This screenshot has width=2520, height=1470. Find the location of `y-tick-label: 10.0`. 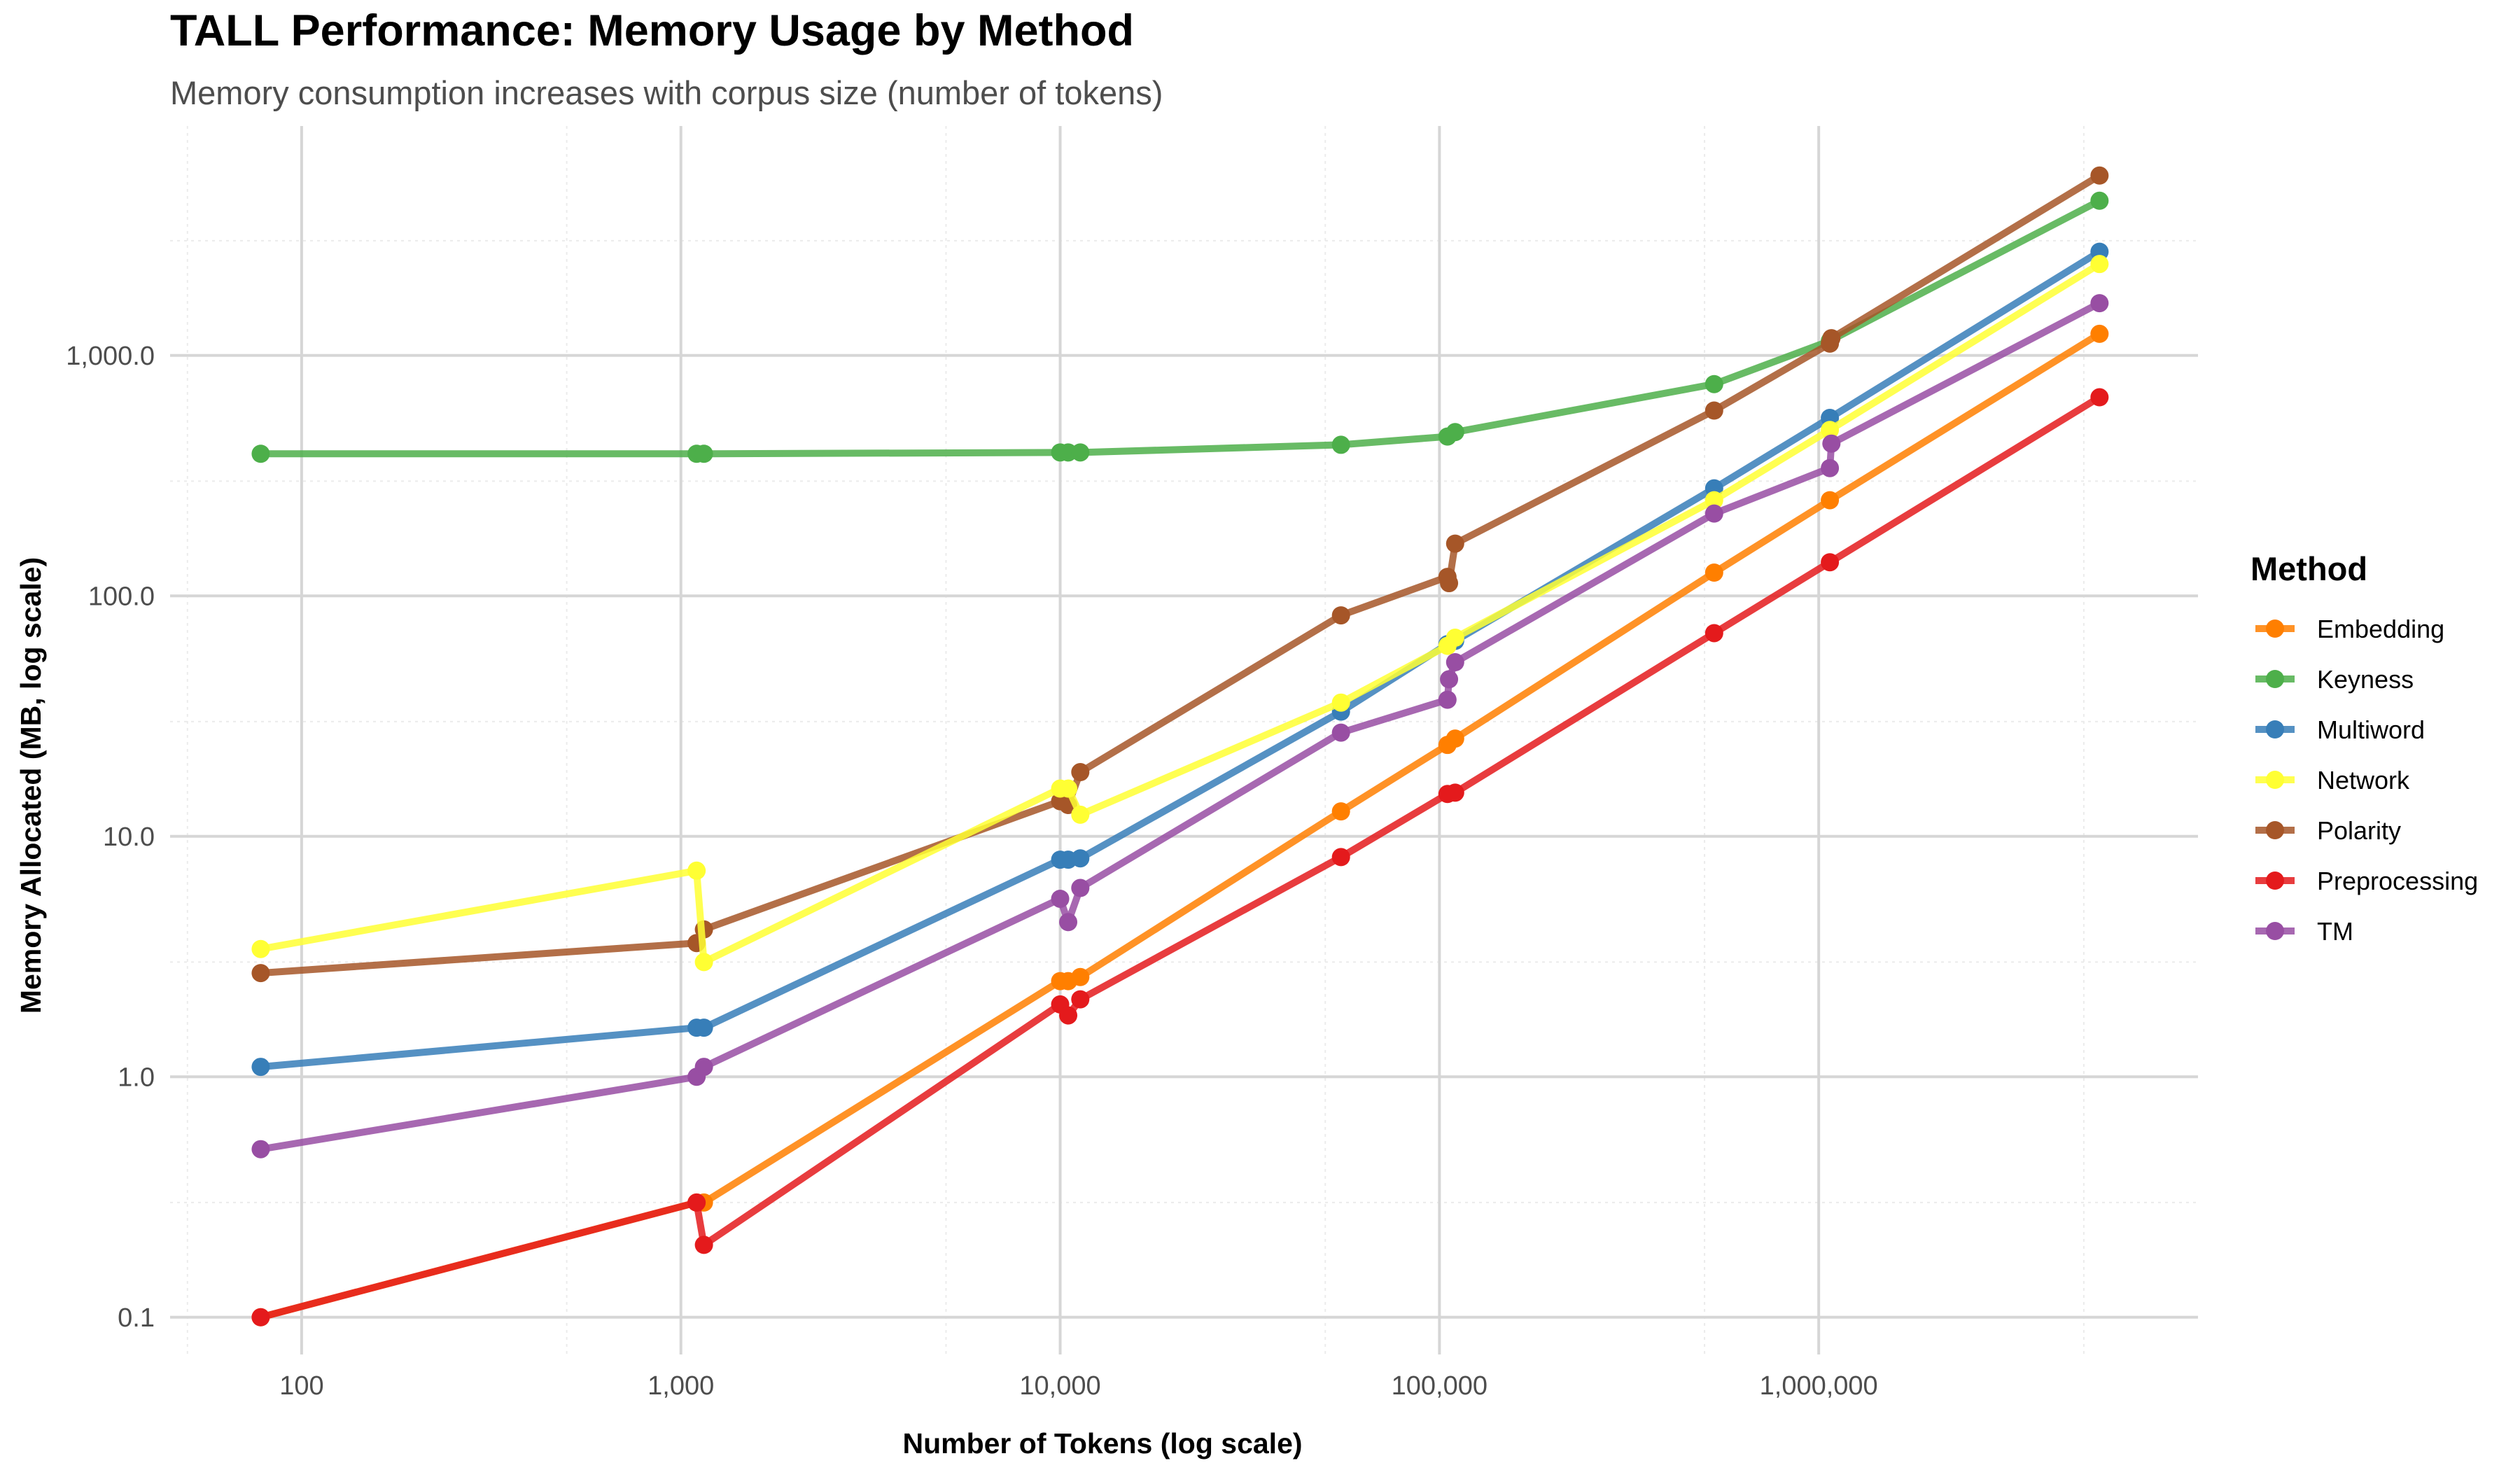

y-tick-label: 10.0 is located at coordinates (129, 837).